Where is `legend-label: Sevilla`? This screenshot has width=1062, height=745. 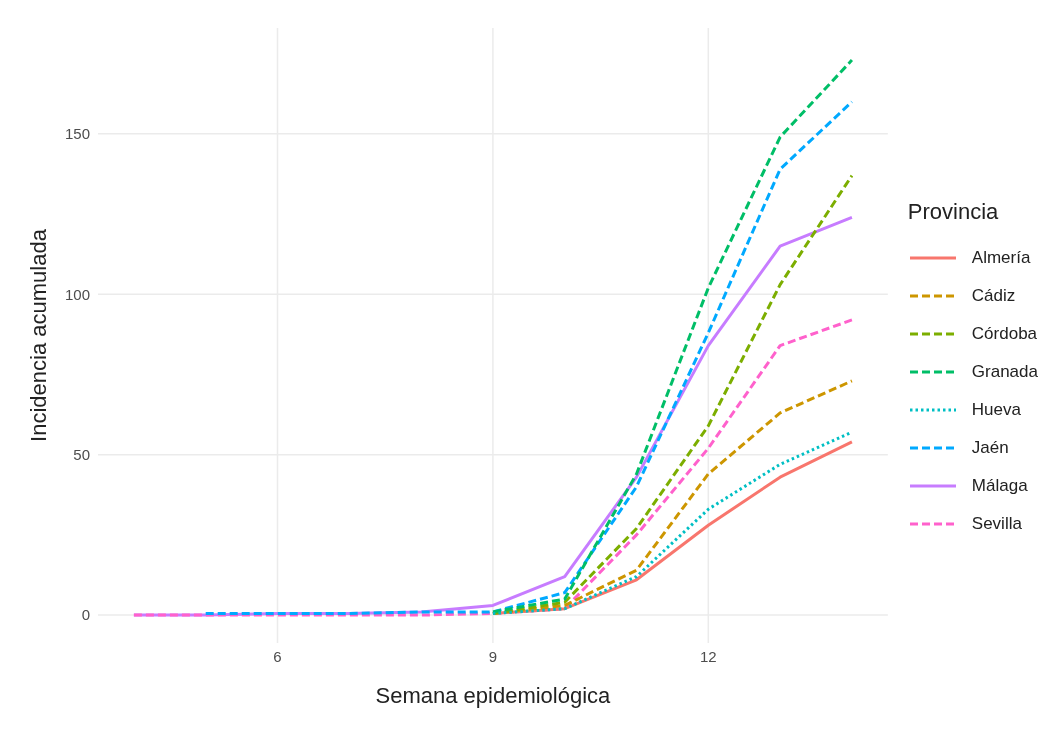
legend-label: Sevilla is located at coordinates (996, 523).